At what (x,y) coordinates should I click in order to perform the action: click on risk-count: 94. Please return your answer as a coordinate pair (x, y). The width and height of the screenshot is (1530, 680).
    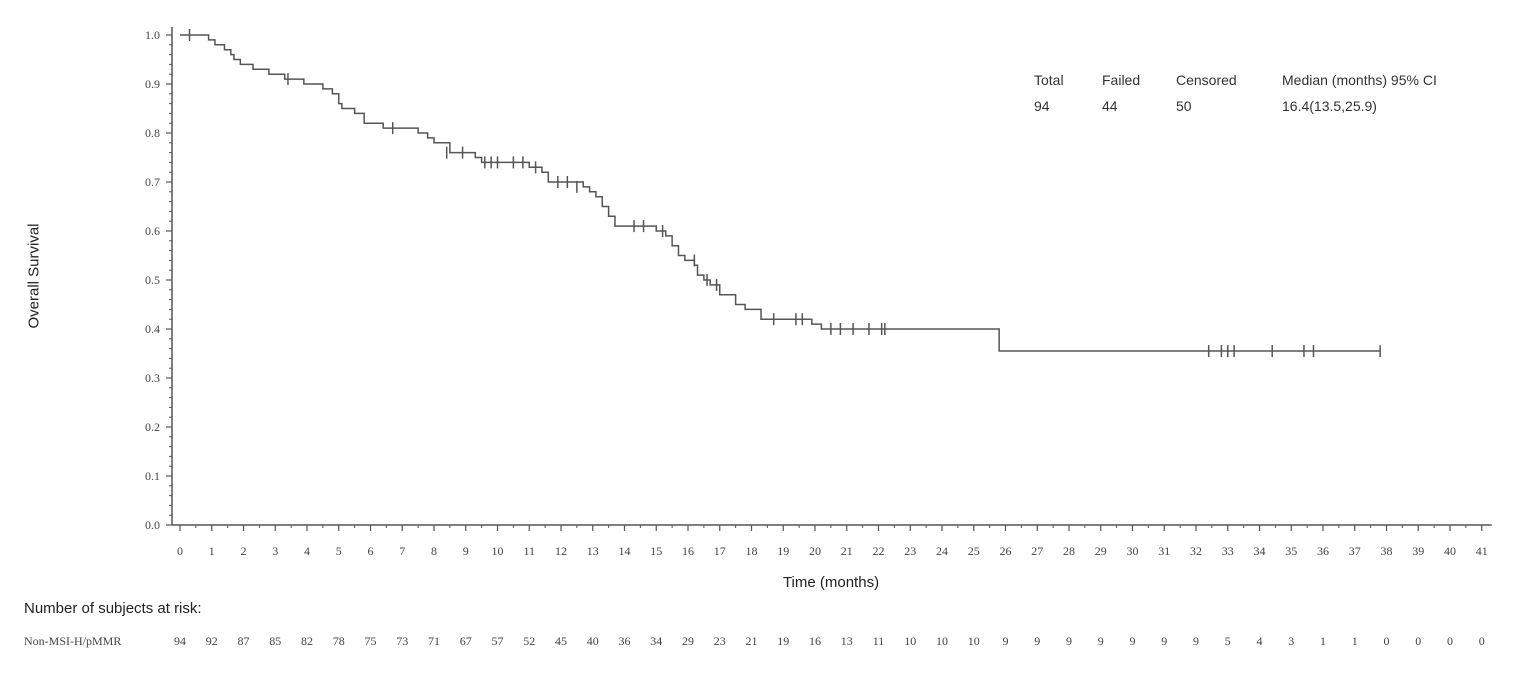
    Looking at the image, I should click on (180, 641).